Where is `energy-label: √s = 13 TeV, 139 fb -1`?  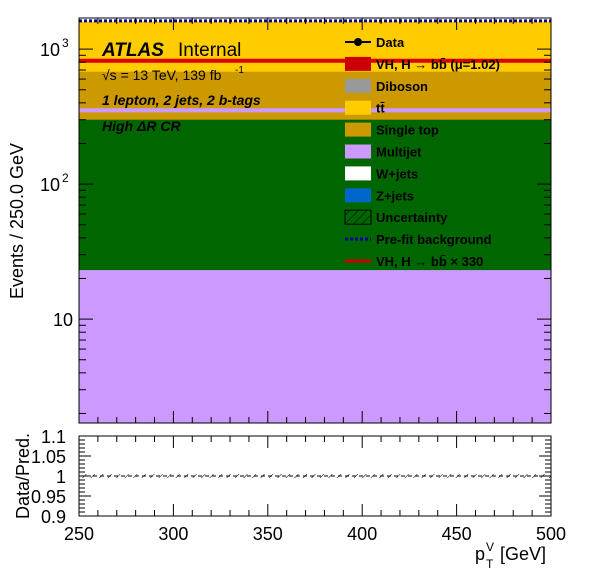 energy-label: √s = 13 TeV, 139 fb -1 is located at coordinates (173, 74).